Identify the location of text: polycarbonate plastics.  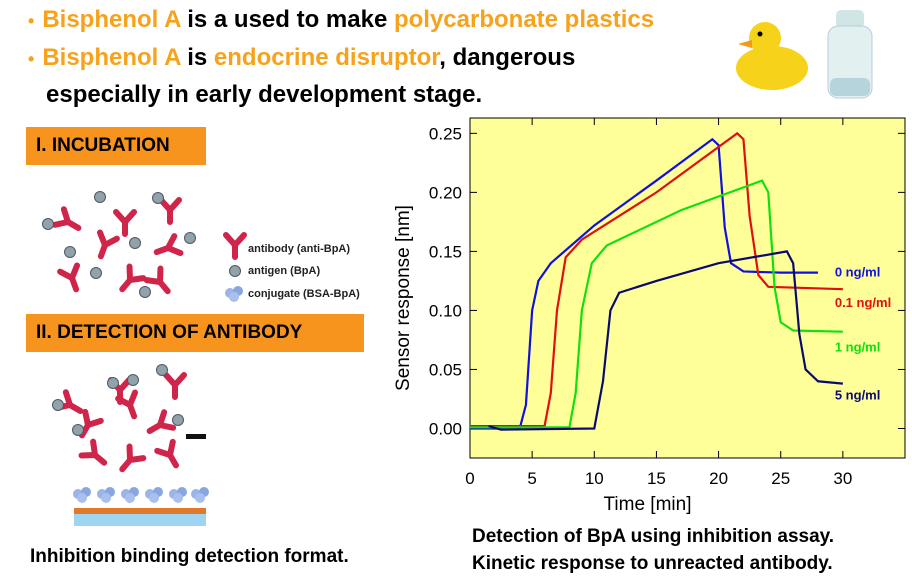
(524, 19).